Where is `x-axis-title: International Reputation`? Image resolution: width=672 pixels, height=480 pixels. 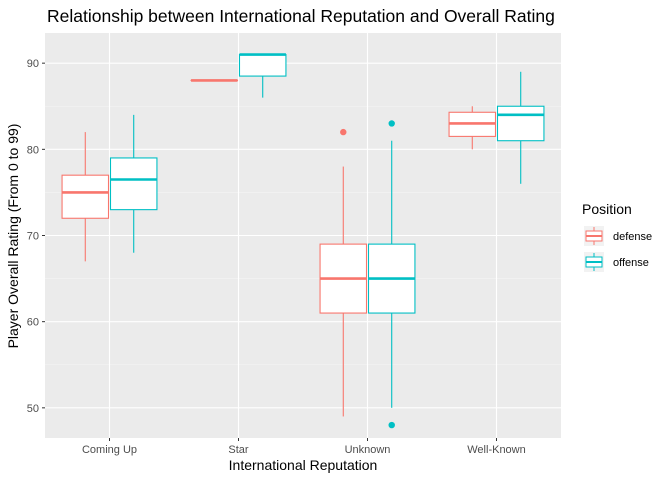
x-axis-title: International Reputation is located at coordinates (303, 465).